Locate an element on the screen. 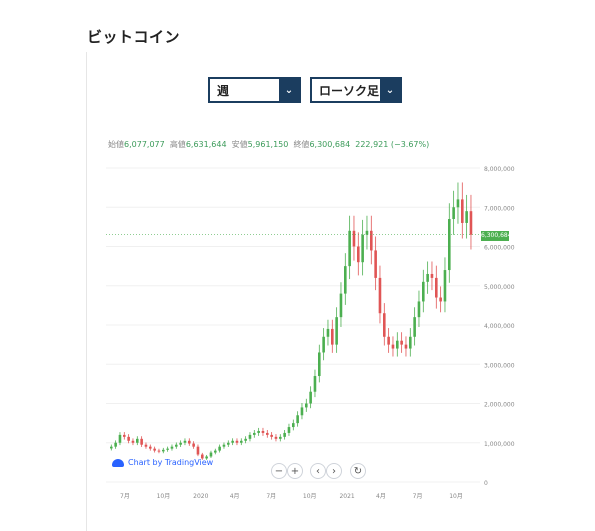 This screenshot has height=531, width=595. scroll-left-button: ‹ is located at coordinates (318, 471).